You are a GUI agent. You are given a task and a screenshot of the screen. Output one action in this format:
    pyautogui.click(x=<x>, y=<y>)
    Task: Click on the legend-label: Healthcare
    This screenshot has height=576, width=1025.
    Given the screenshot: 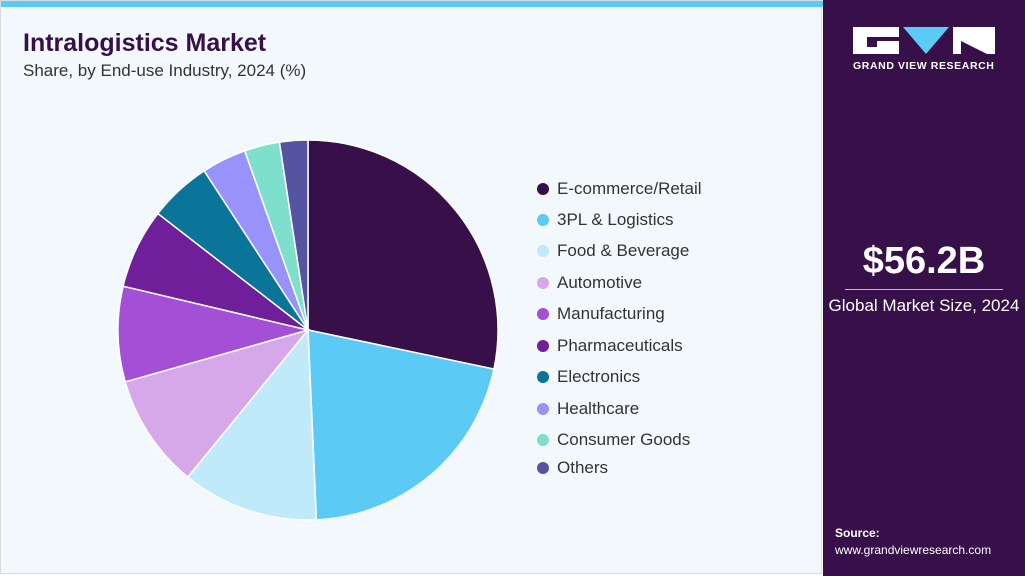 What is the action you would take?
    pyautogui.click(x=598, y=408)
    